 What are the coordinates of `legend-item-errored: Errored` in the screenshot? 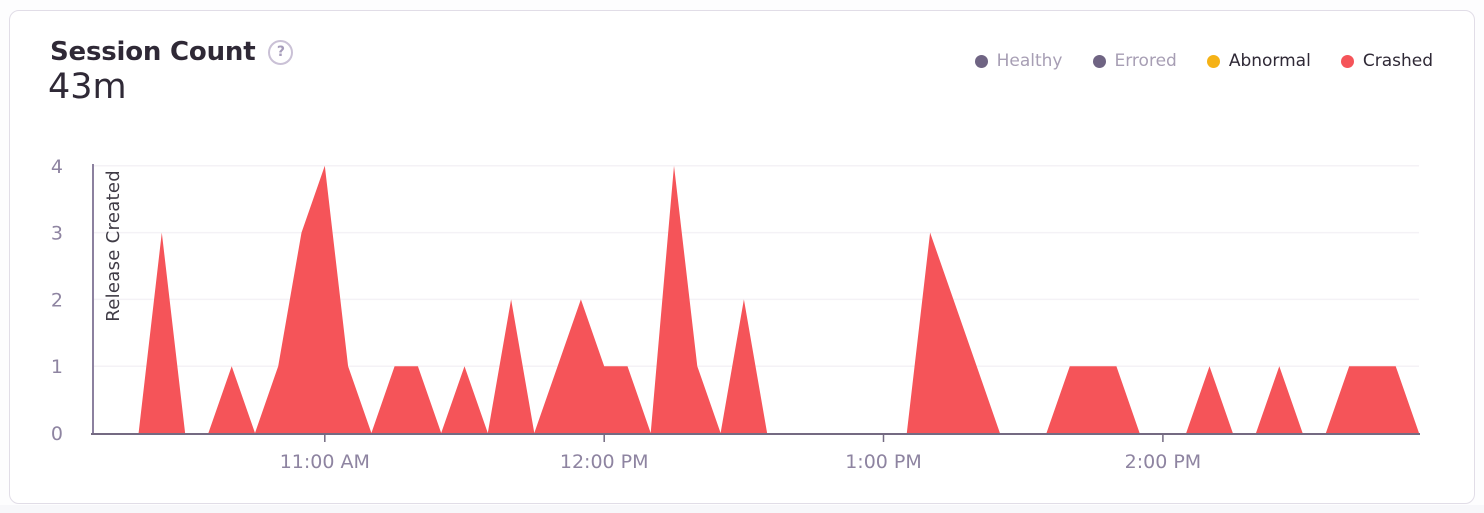 It's located at (1134, 61).